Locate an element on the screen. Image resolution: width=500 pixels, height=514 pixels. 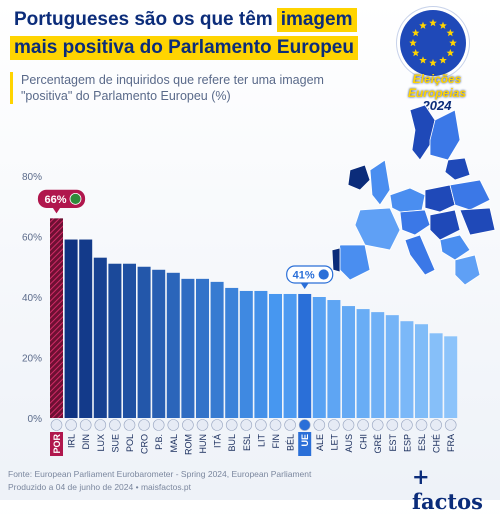
x-tick-label: CHI is located at coordinates (364, 442).